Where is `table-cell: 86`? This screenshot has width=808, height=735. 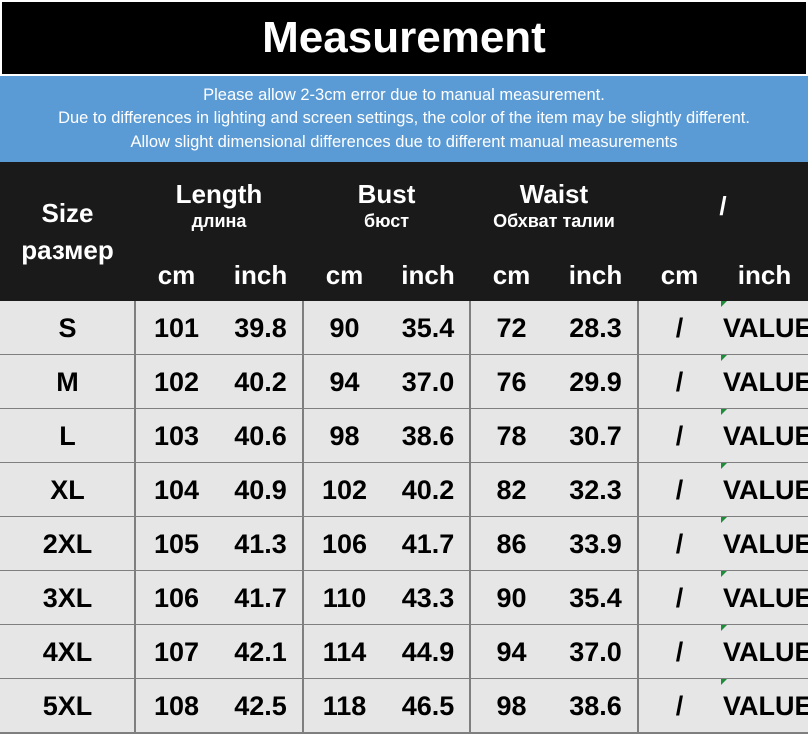
table-cell: 86 is located at coordinates (511, 544).